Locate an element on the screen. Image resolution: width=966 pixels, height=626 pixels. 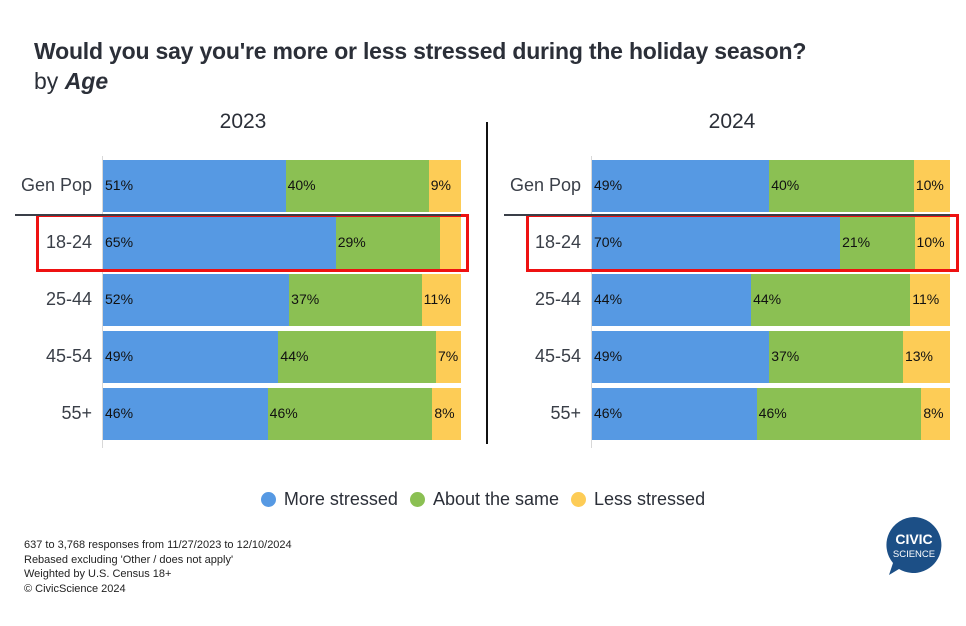
data-label: 9% is located at coordinates (440, 185).